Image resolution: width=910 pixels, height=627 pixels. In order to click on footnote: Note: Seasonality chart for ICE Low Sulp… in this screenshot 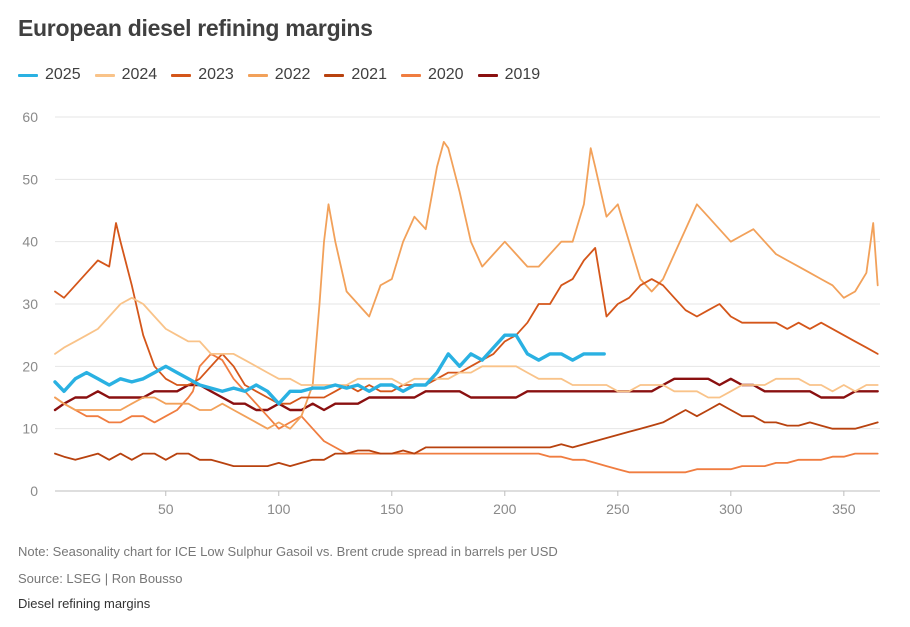, I will do `click(288, 551)`.